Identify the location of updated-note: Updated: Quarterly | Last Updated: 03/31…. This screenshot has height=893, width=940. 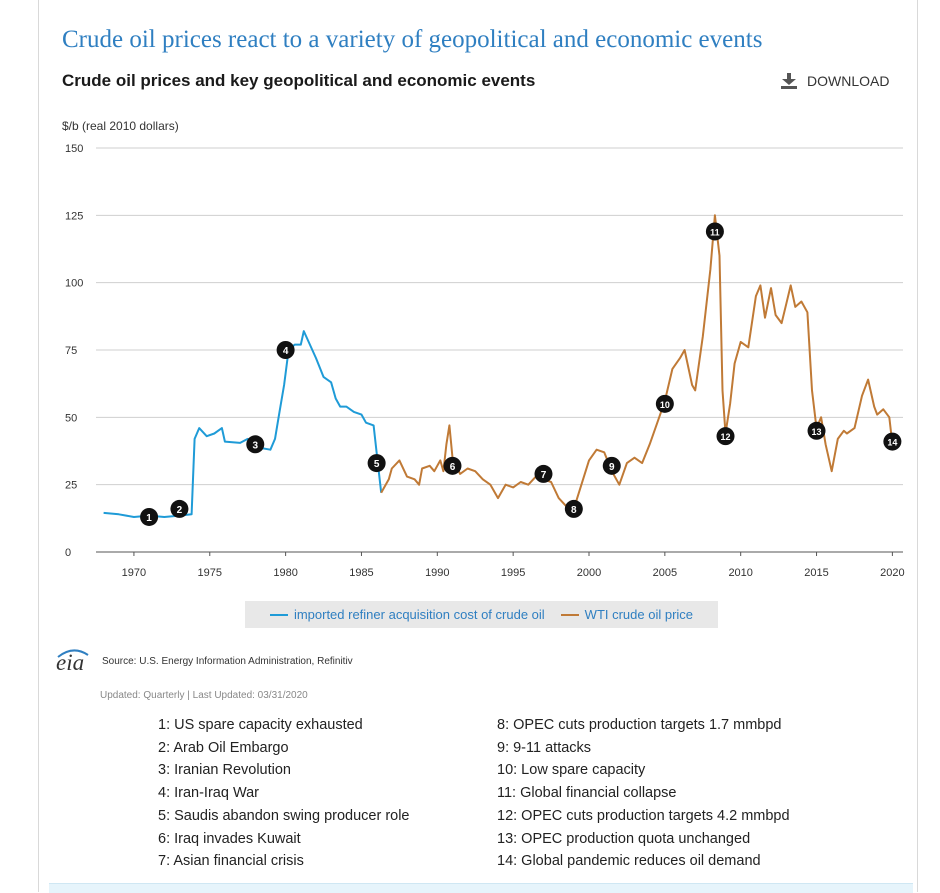
(204, 695).